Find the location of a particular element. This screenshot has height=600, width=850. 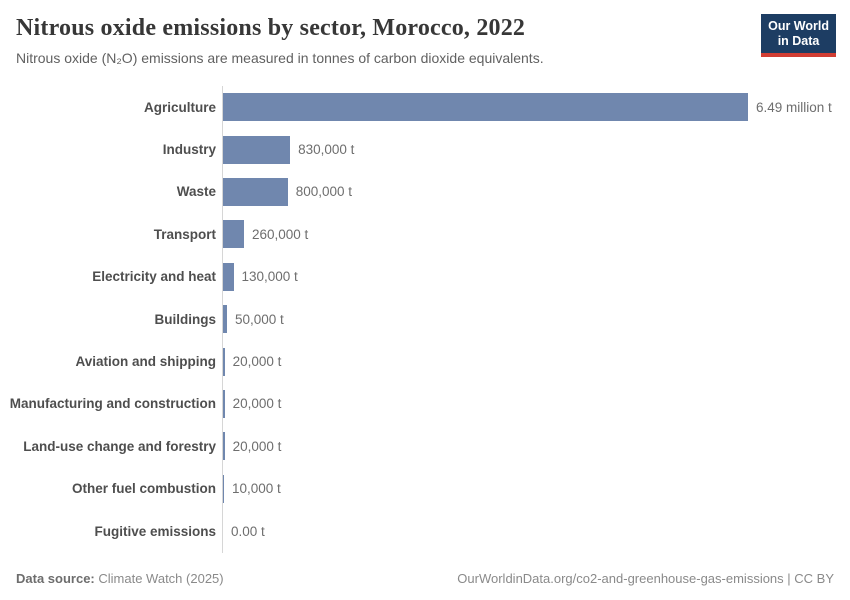

value-label: 6.49 million t is located at coordinates (794, 107).